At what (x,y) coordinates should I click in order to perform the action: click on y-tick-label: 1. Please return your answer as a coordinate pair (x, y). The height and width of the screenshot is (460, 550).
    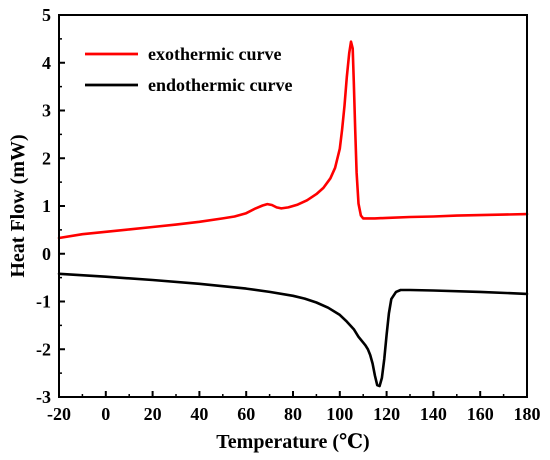
    Looking at the image, I should click on (46, 206).